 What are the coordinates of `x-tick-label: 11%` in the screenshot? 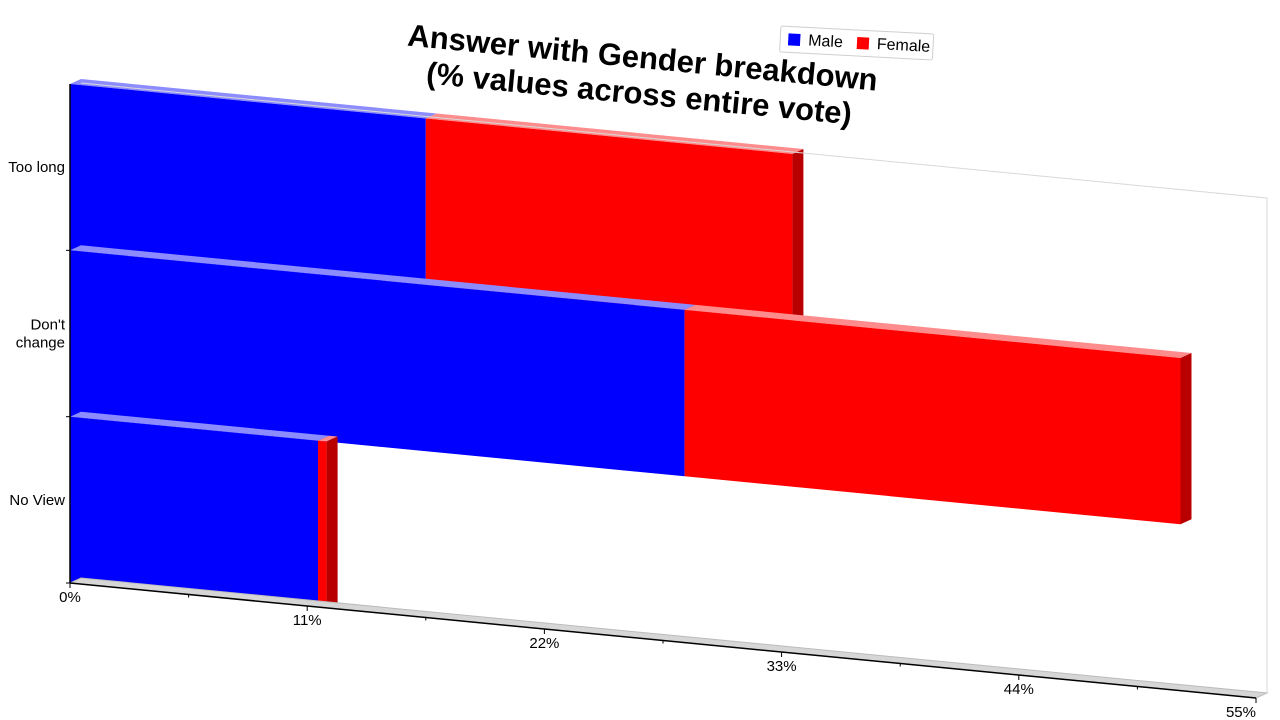 It's located at (307, 620).